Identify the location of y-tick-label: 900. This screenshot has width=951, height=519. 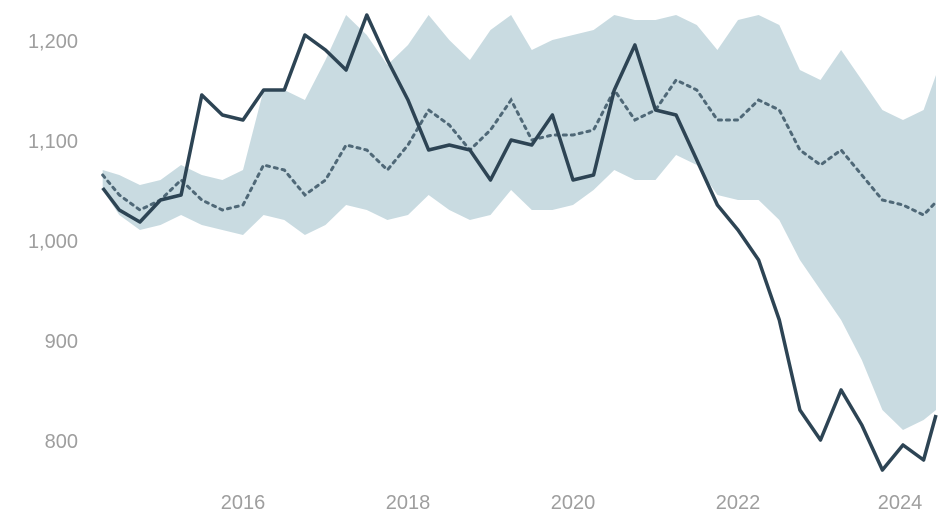
(61, 342).